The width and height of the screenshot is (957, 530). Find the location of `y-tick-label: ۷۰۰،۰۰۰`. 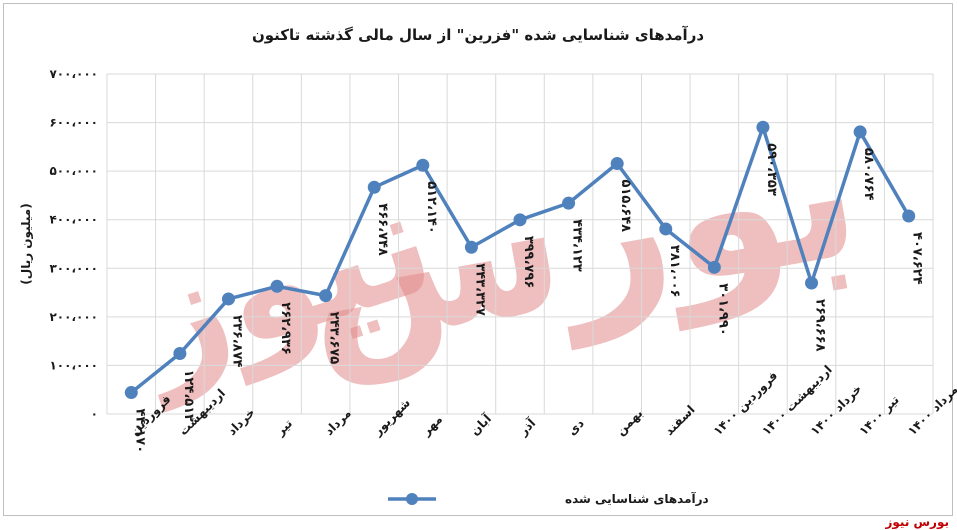

y-tick-label: ۷۰۰،۰۰۰ is located at coordinates (73, 74).